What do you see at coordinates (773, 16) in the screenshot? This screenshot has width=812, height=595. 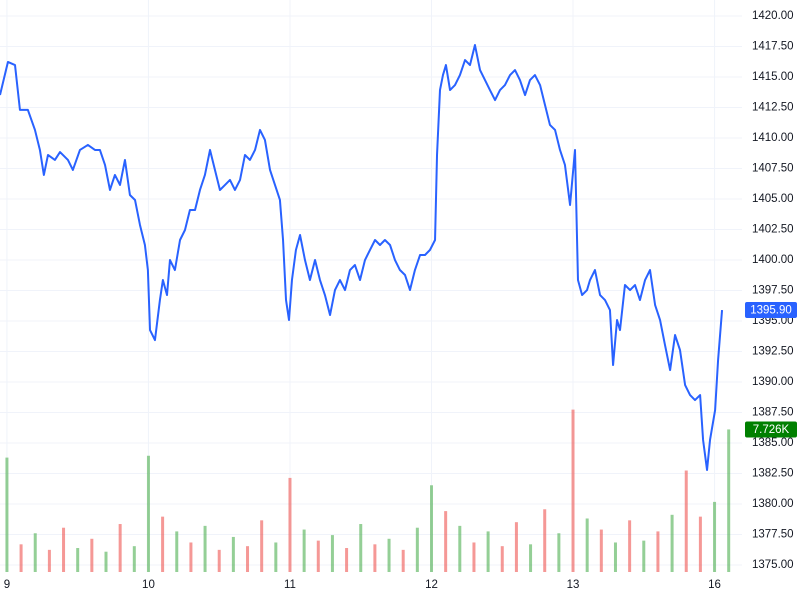 I see `y-tick-label: 1420.00` at bounding box center [773, 16].